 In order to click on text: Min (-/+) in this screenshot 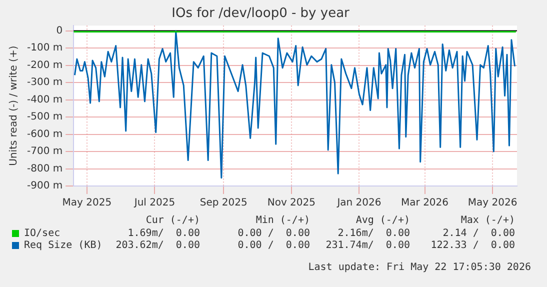, I will do `click(283, 220)`.